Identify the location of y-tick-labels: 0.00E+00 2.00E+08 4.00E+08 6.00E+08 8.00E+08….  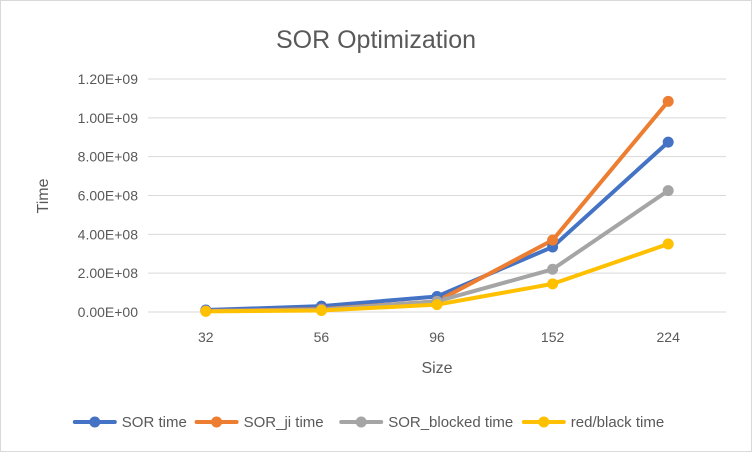
(108, 195).